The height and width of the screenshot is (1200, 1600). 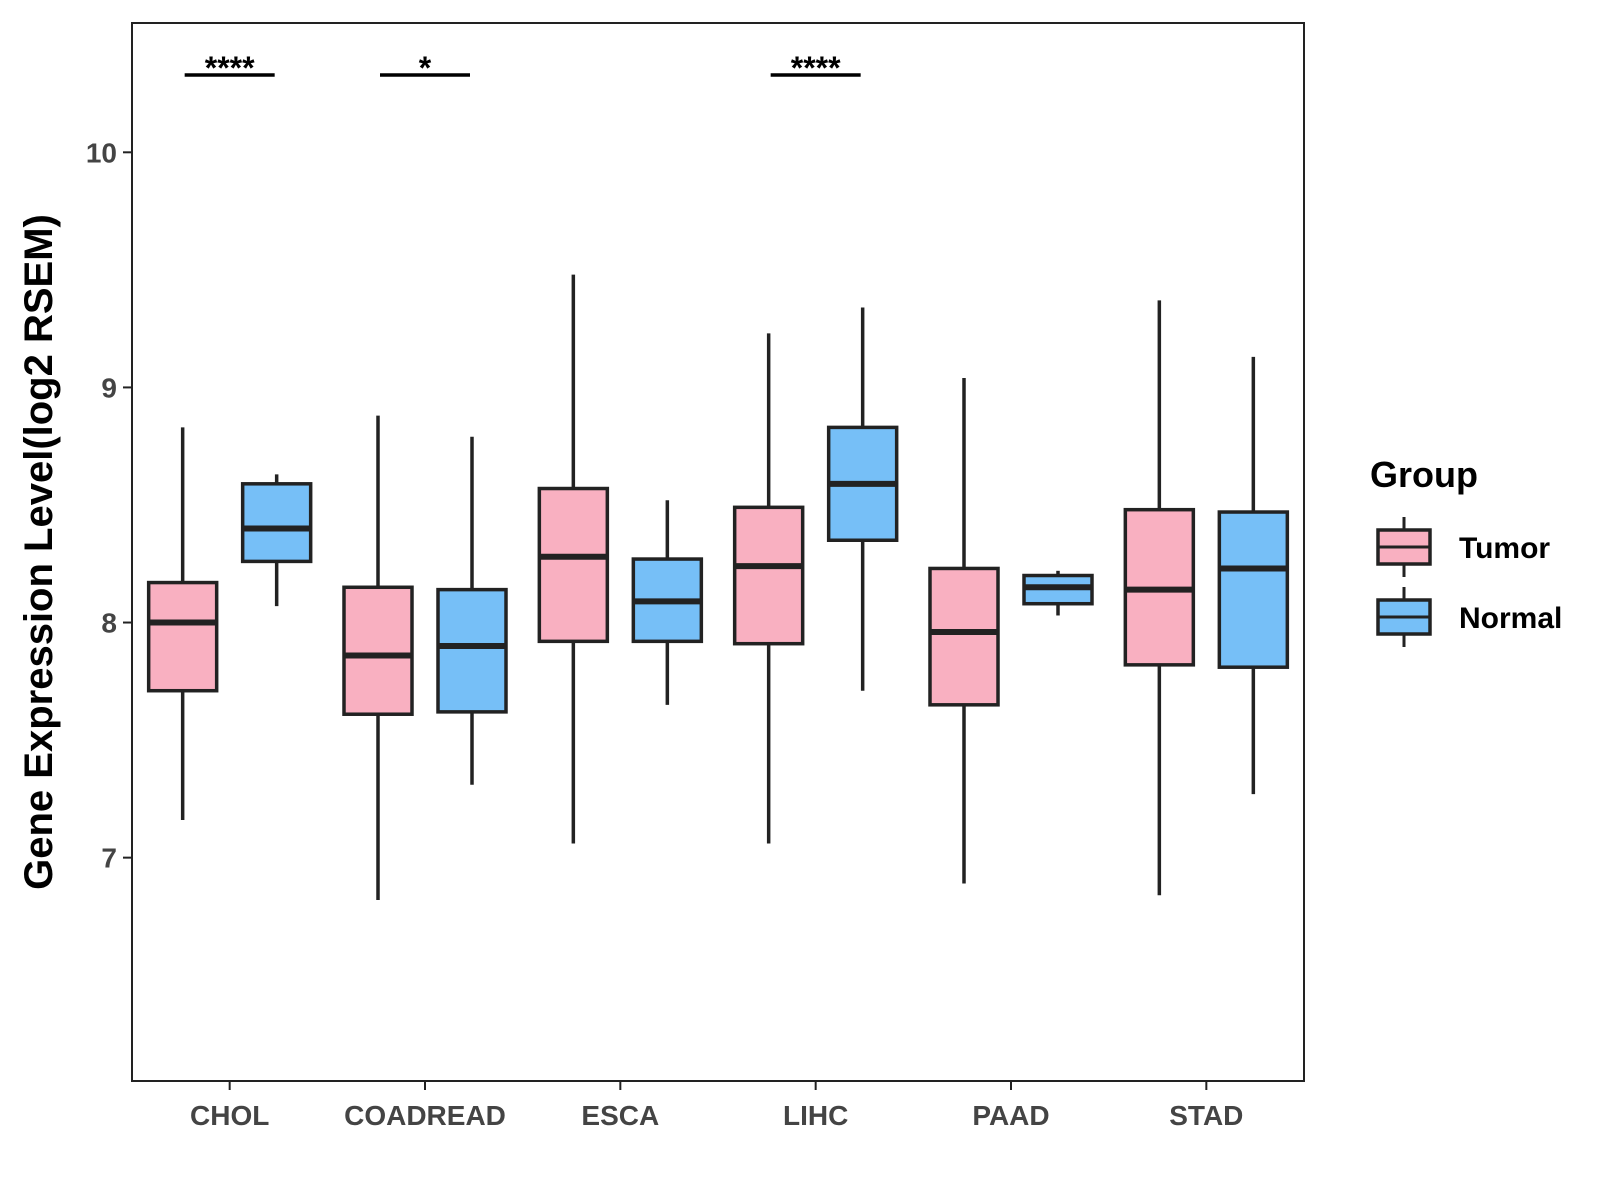 I want to click on box-normal-chol, so click(x=276, y=540).